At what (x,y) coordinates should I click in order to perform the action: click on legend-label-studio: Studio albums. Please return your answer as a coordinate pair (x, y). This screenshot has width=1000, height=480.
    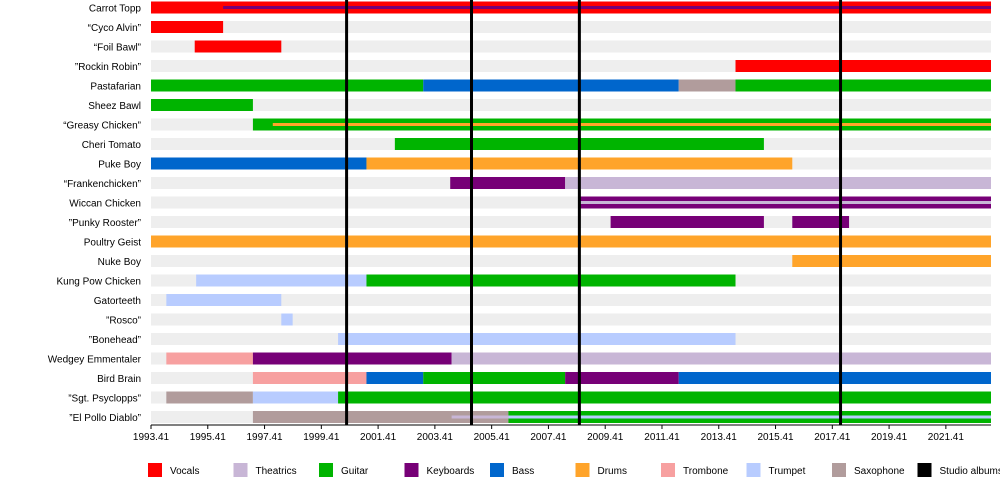
    Looking at the image, I should click on (970, 471).